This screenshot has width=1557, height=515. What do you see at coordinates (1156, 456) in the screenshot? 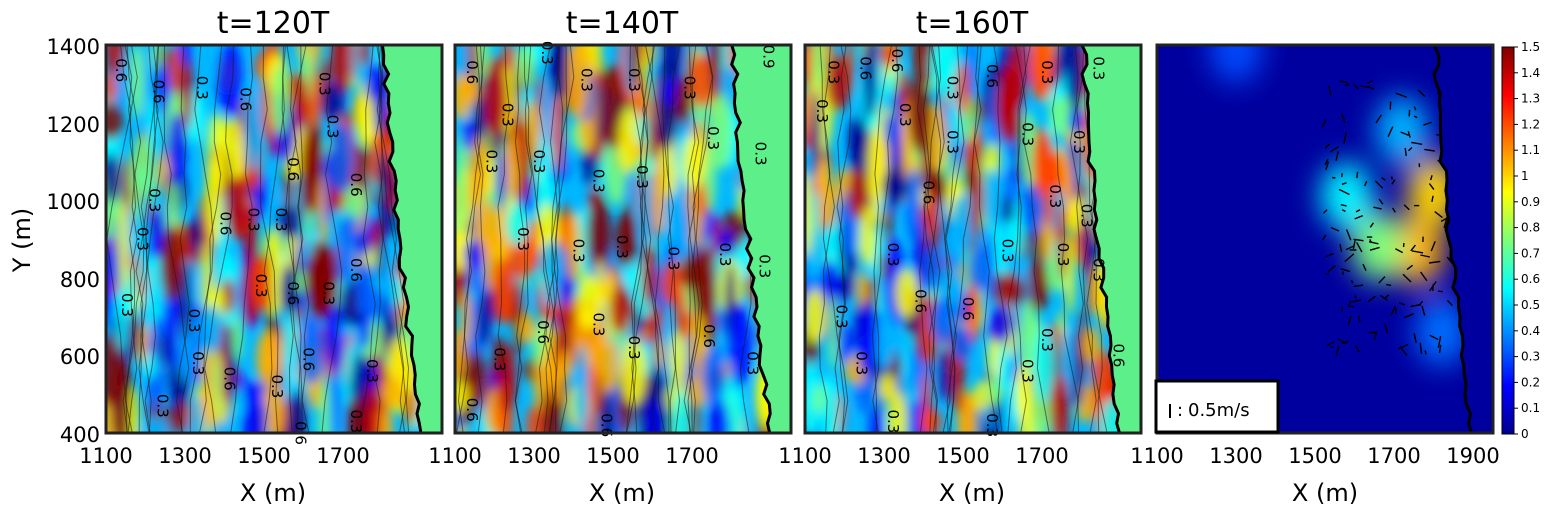
I see `panel-4-xtick-1100: 1100` at bounding box center [1156, 456].